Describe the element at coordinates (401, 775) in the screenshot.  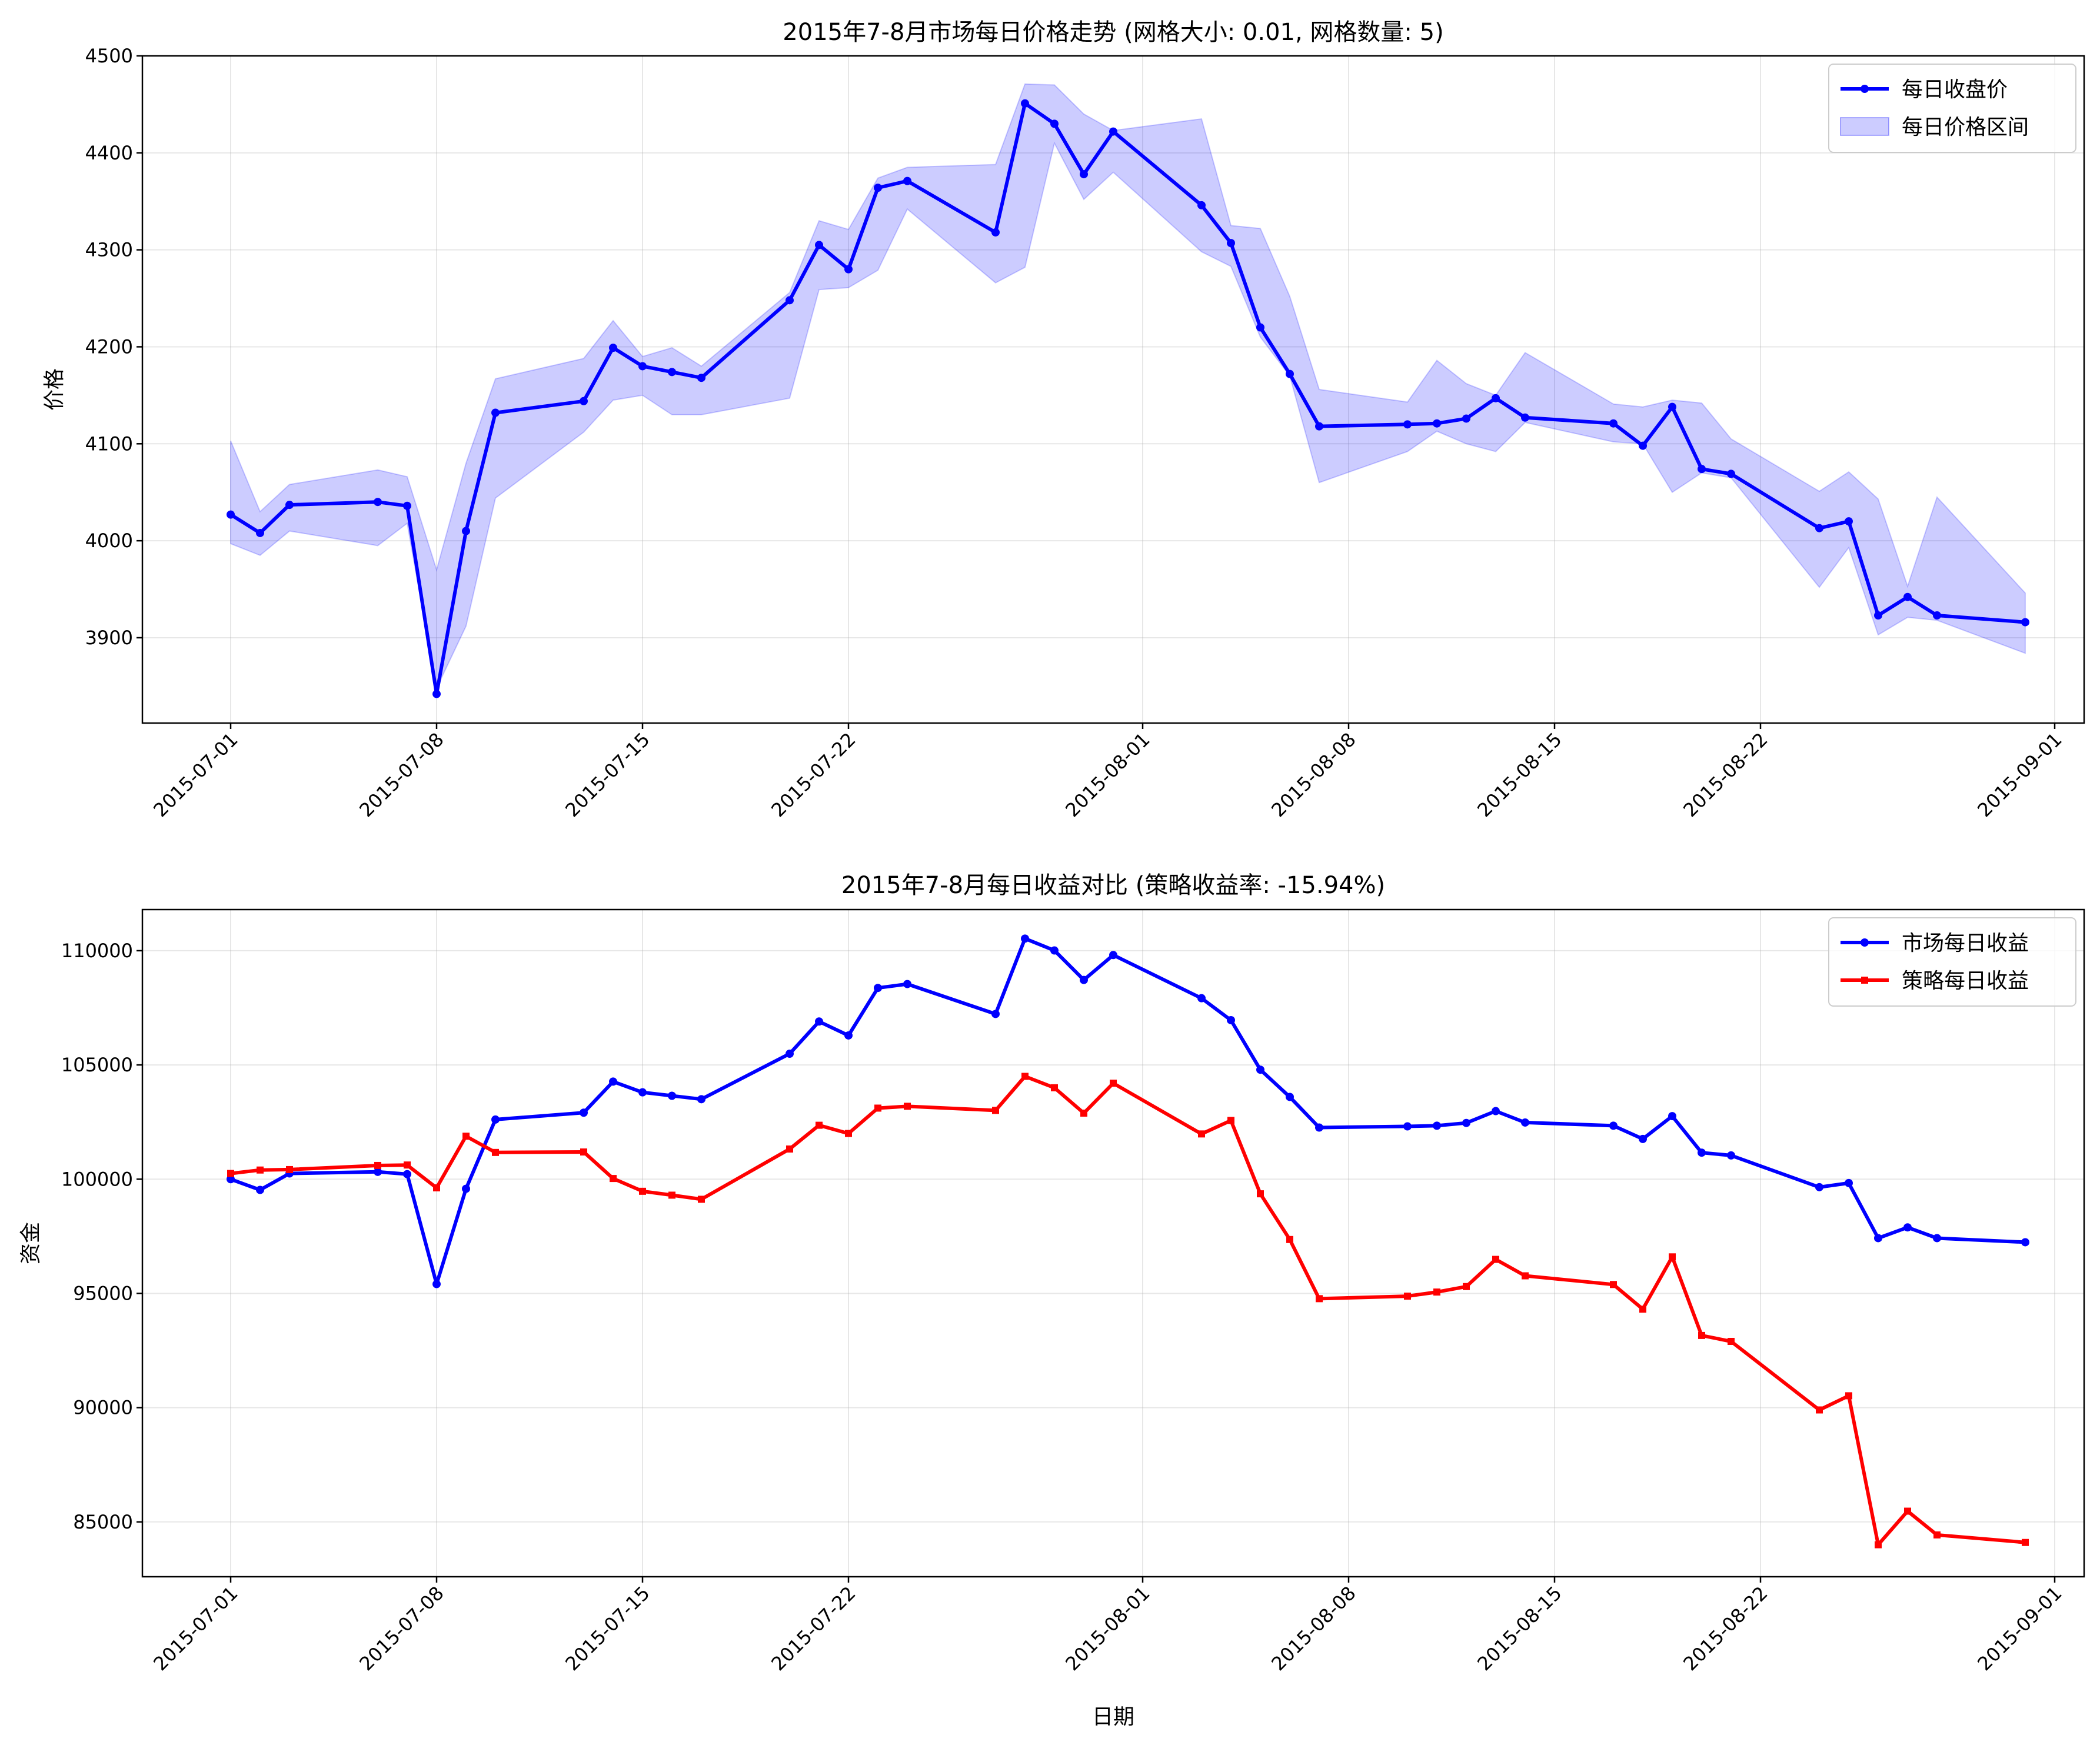
I see `price-x-tick-label: 2015-07-08` at that location.